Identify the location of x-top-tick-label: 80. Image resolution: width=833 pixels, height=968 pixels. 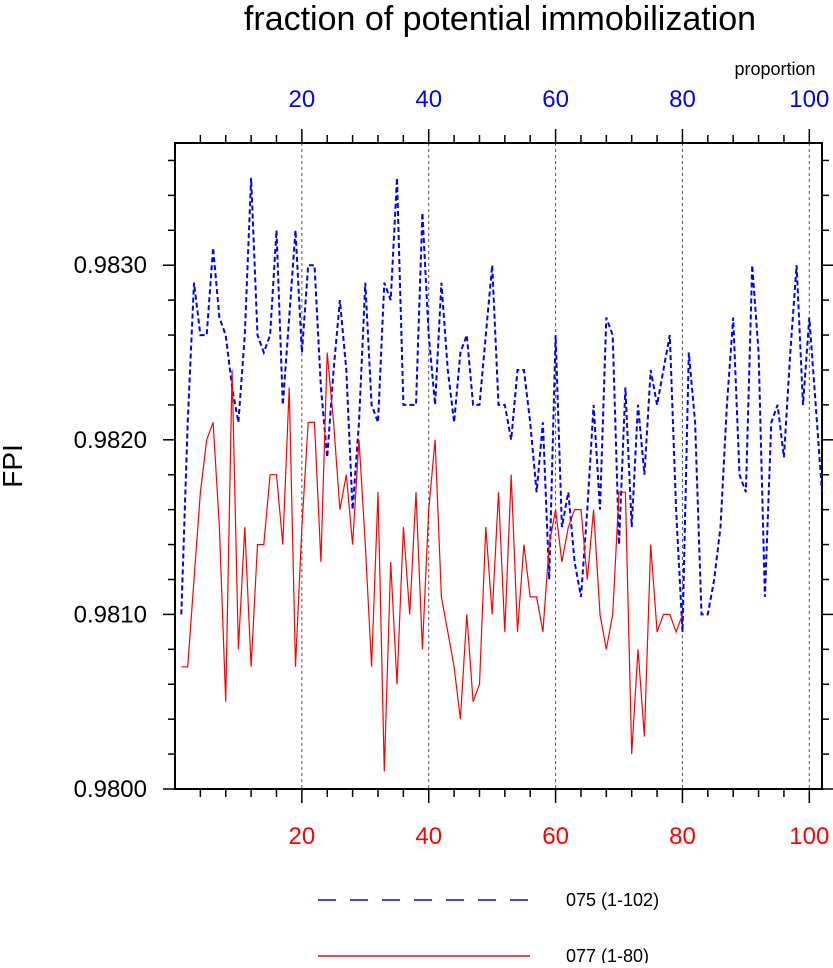
(682, 99).